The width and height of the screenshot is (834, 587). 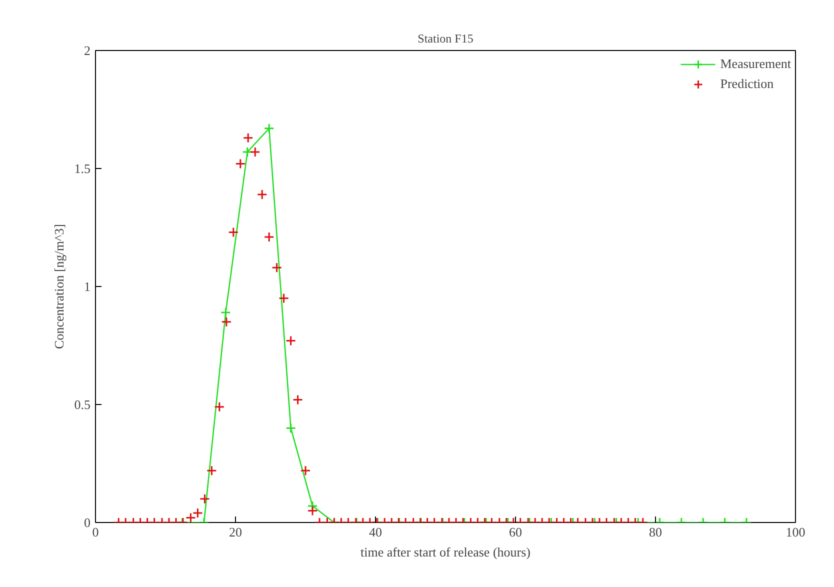 What do you see at coordinates (446, 39) in the screenshot?
I see `chart-title: Station F15` at bounding box center [446, 39].